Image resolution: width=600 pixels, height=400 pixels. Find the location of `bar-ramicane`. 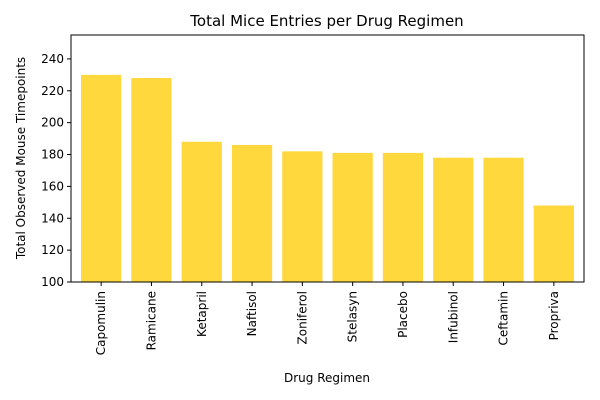

bar-ramicane is located at coordinates (151, 180).